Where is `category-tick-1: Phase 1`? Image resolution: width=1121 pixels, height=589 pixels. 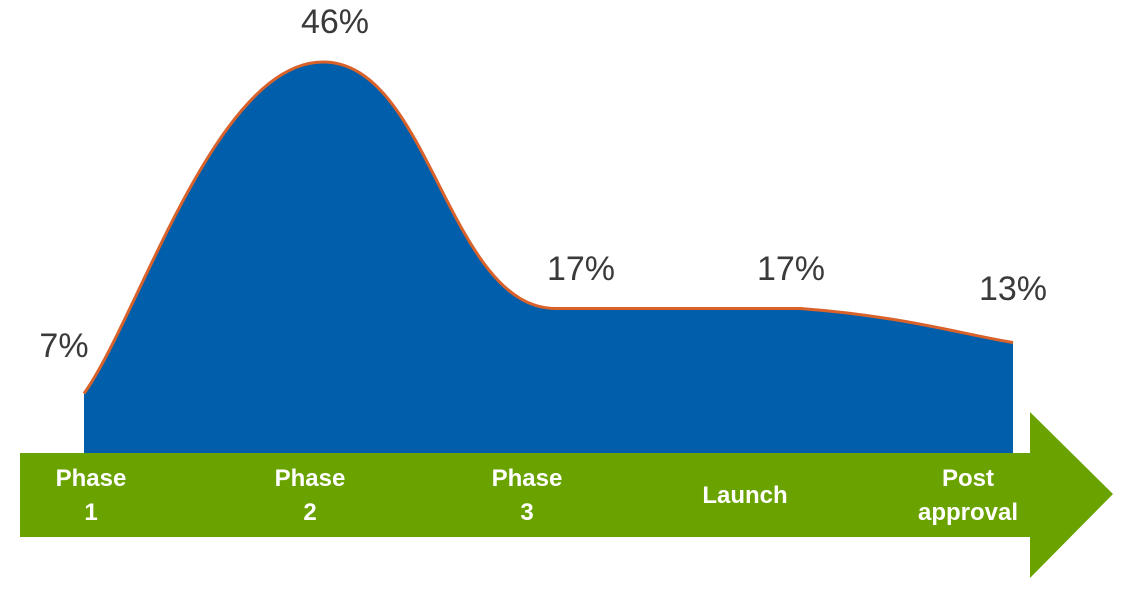
category-tick-1: Phase 1 is located at coordinates (91, 495).